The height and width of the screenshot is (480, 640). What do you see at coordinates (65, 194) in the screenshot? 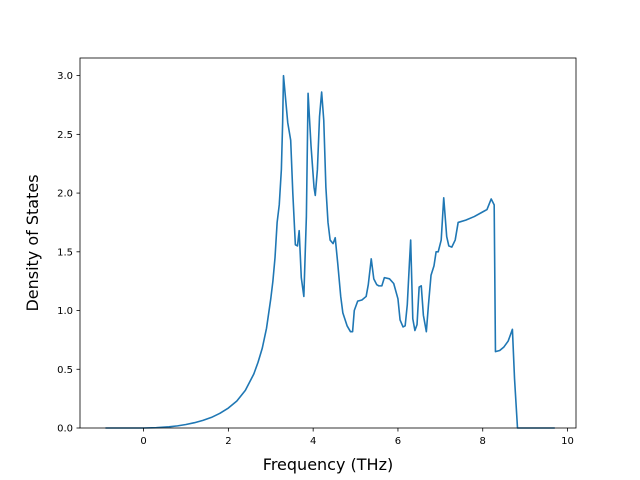
I see `y-tick-label: 2.0` at bounding box center [65, 194].